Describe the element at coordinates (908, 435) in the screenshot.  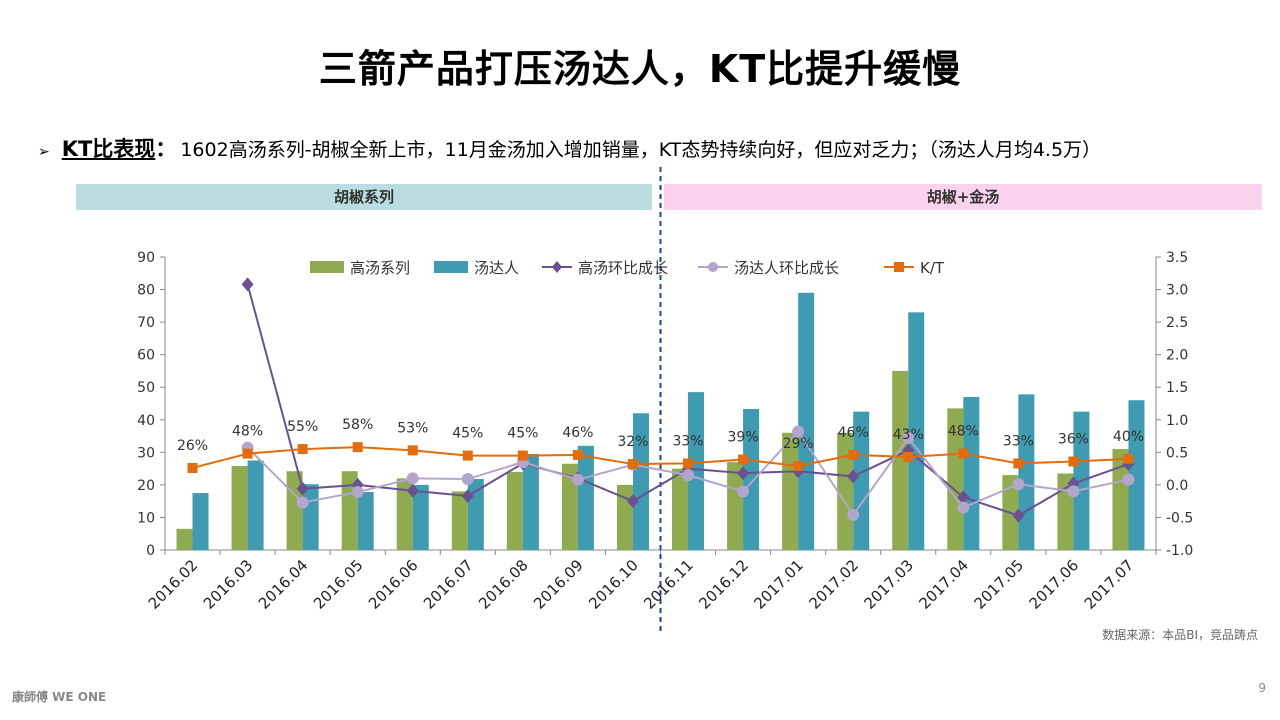
I see `kt-data-label: 43%` at that location.